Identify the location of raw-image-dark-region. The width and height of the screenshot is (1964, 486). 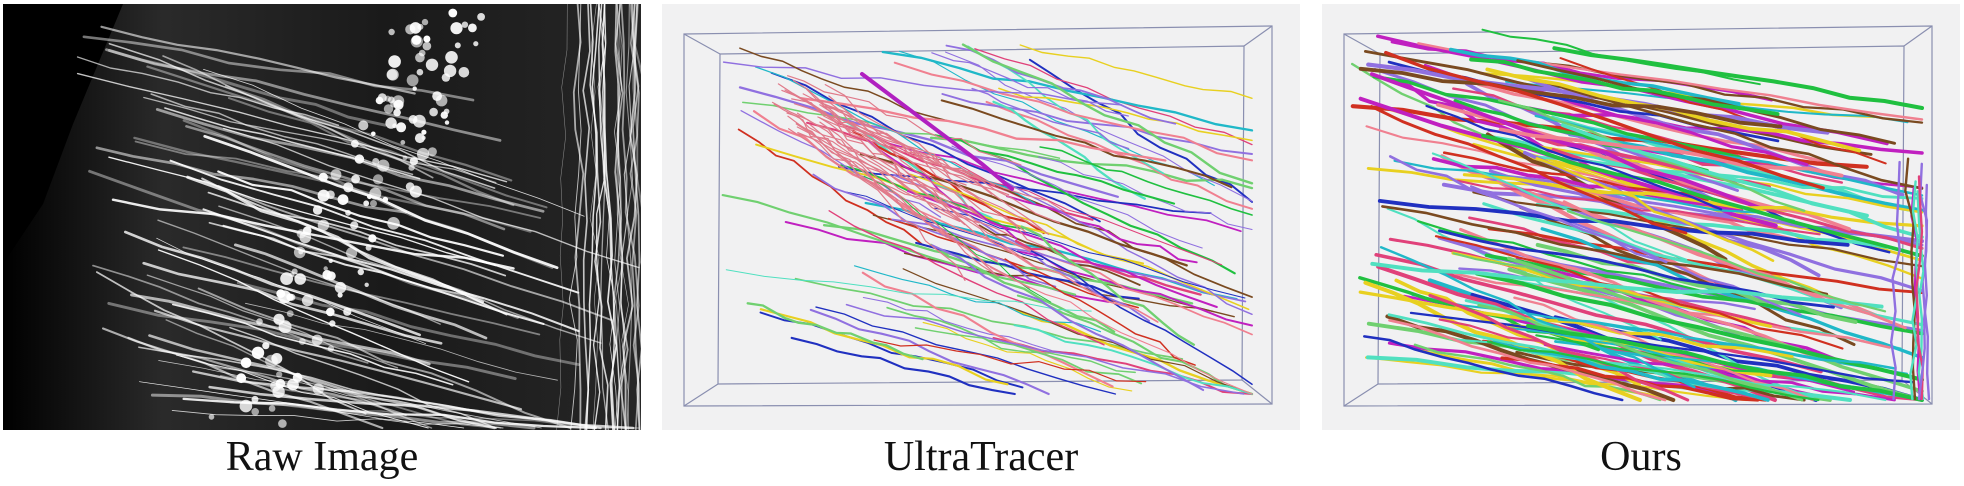
(63, 134).